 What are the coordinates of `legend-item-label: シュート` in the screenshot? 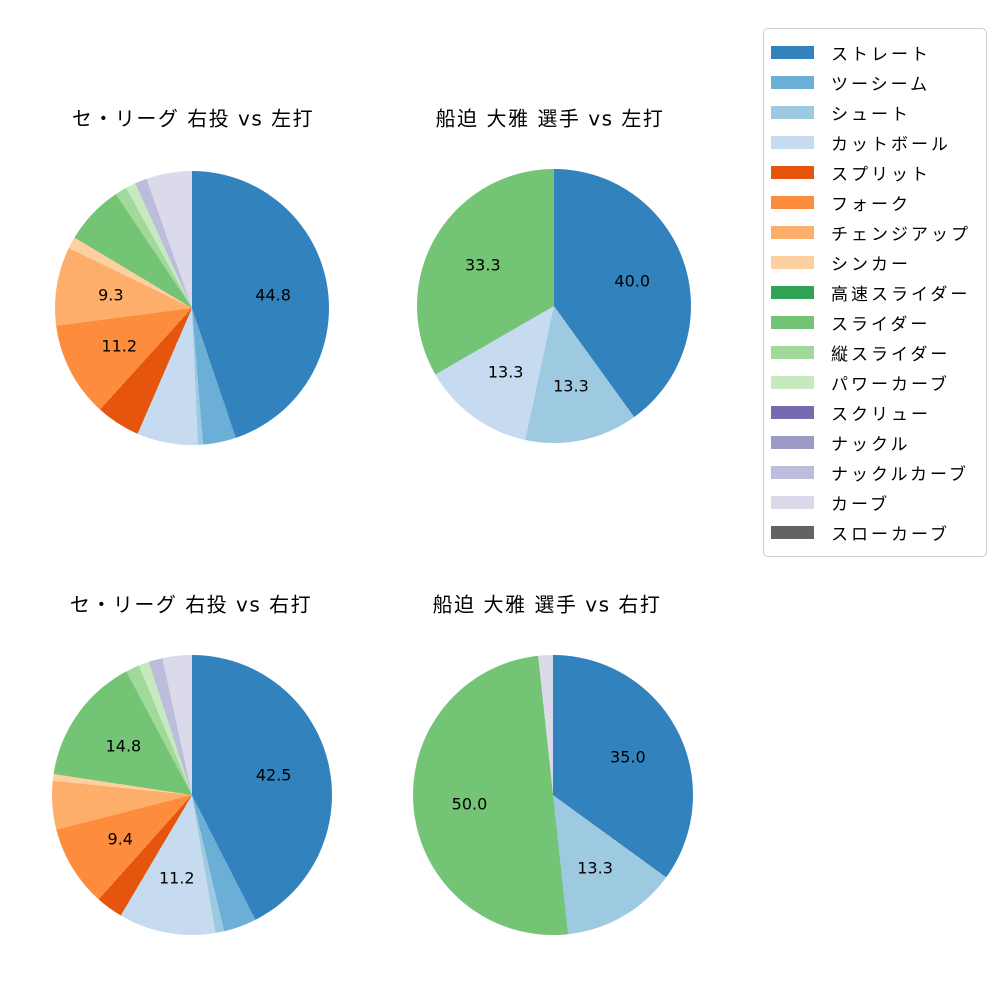 It's located at (871, 114).